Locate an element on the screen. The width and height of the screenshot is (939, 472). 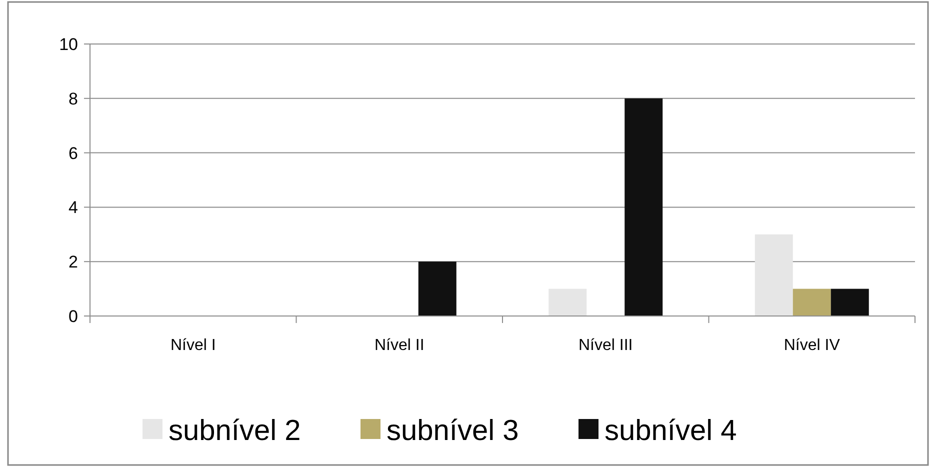
y-tick-label: 10 is located at coordinates (68, 44).